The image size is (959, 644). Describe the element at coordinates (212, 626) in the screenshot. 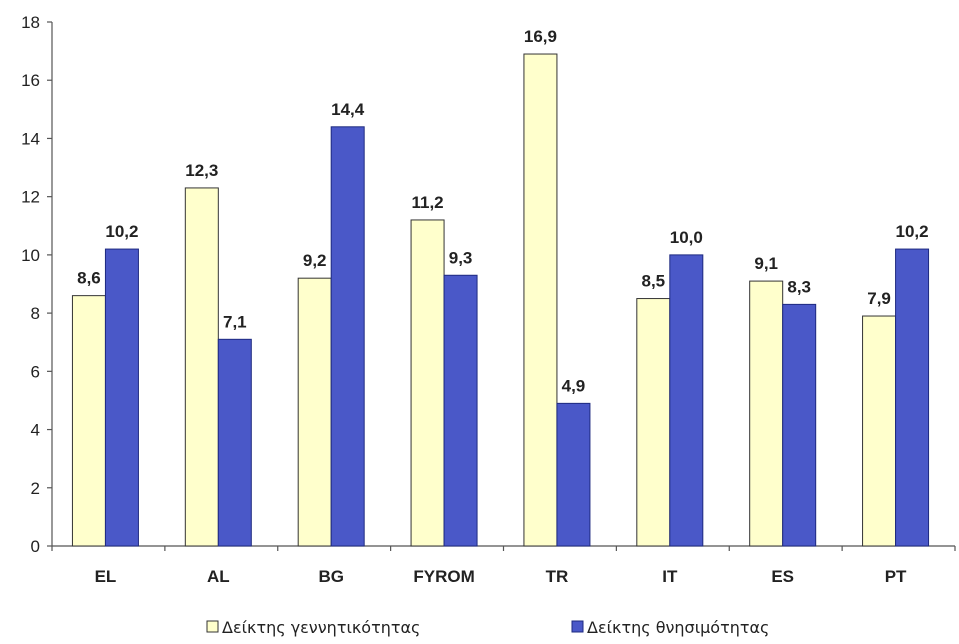

I see `legend-swatch-birth` at that location.